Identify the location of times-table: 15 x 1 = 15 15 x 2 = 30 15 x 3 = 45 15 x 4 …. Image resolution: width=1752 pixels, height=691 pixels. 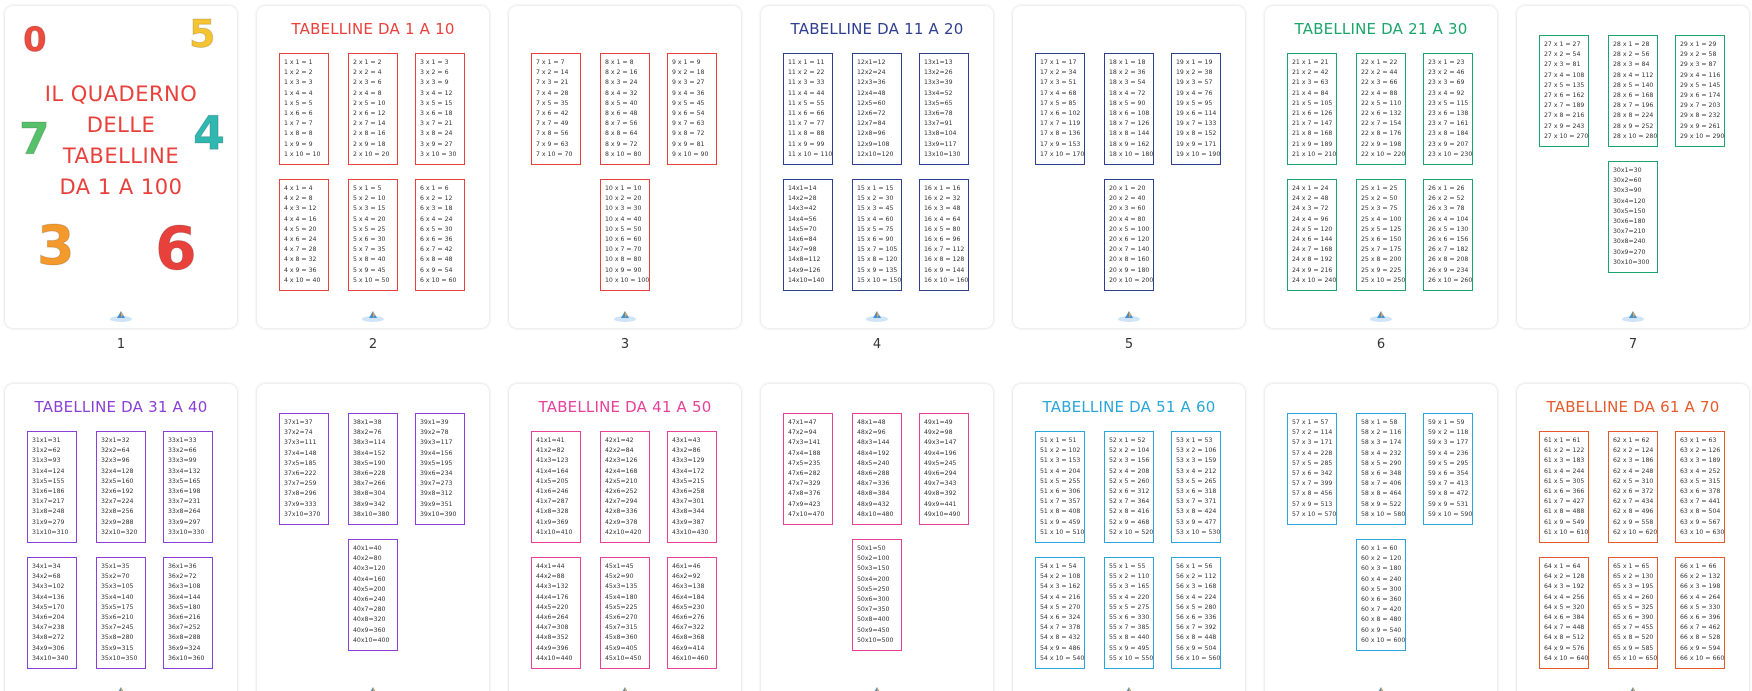
(877, 235).